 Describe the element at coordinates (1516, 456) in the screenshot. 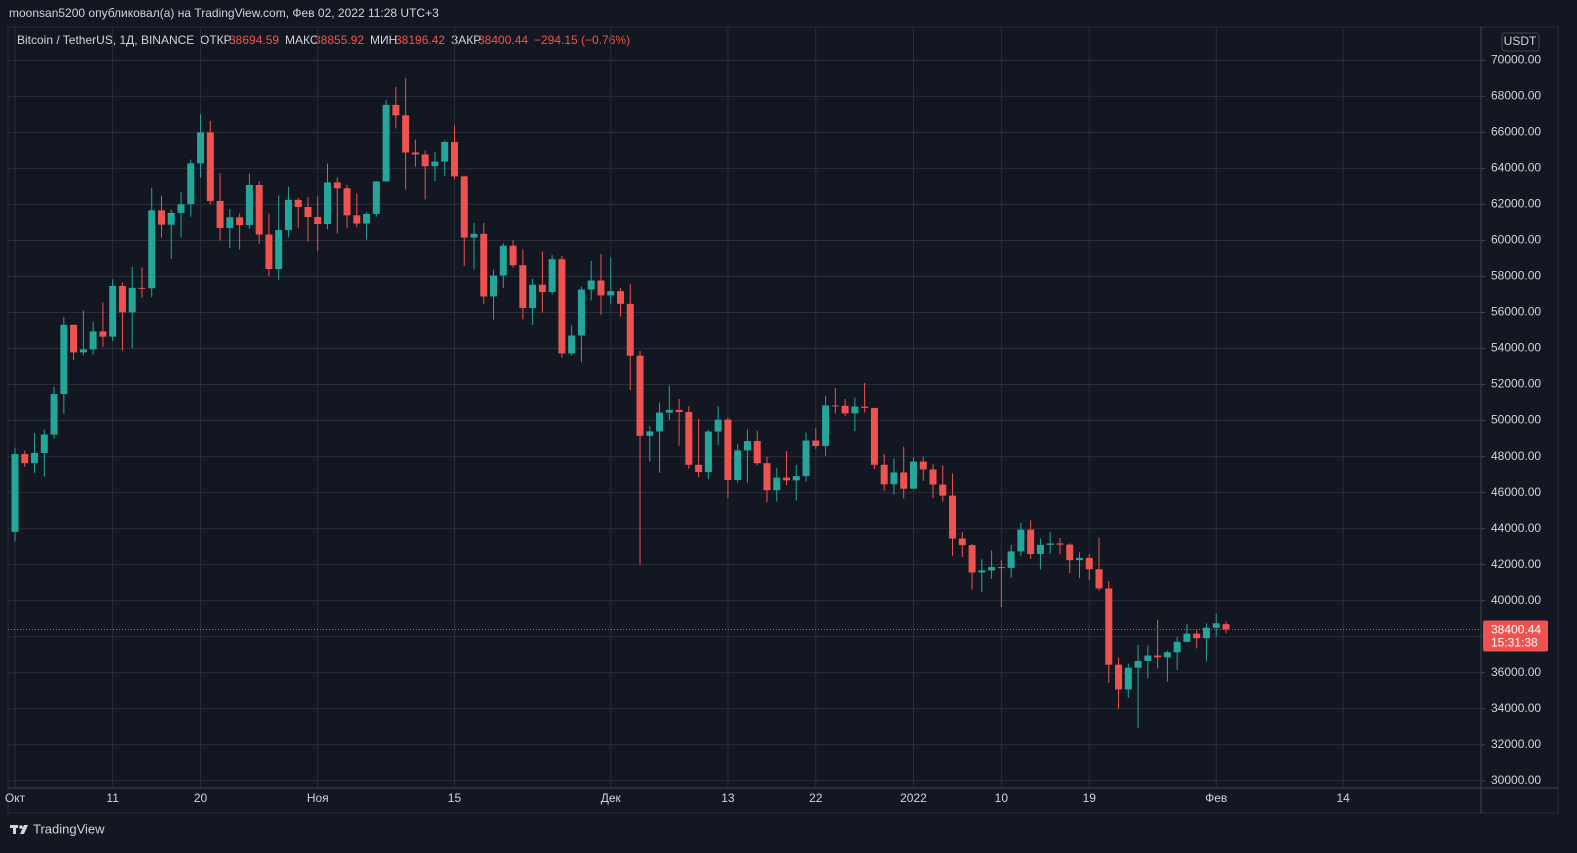

I see `y-tick-label: 48000.00` at that location.